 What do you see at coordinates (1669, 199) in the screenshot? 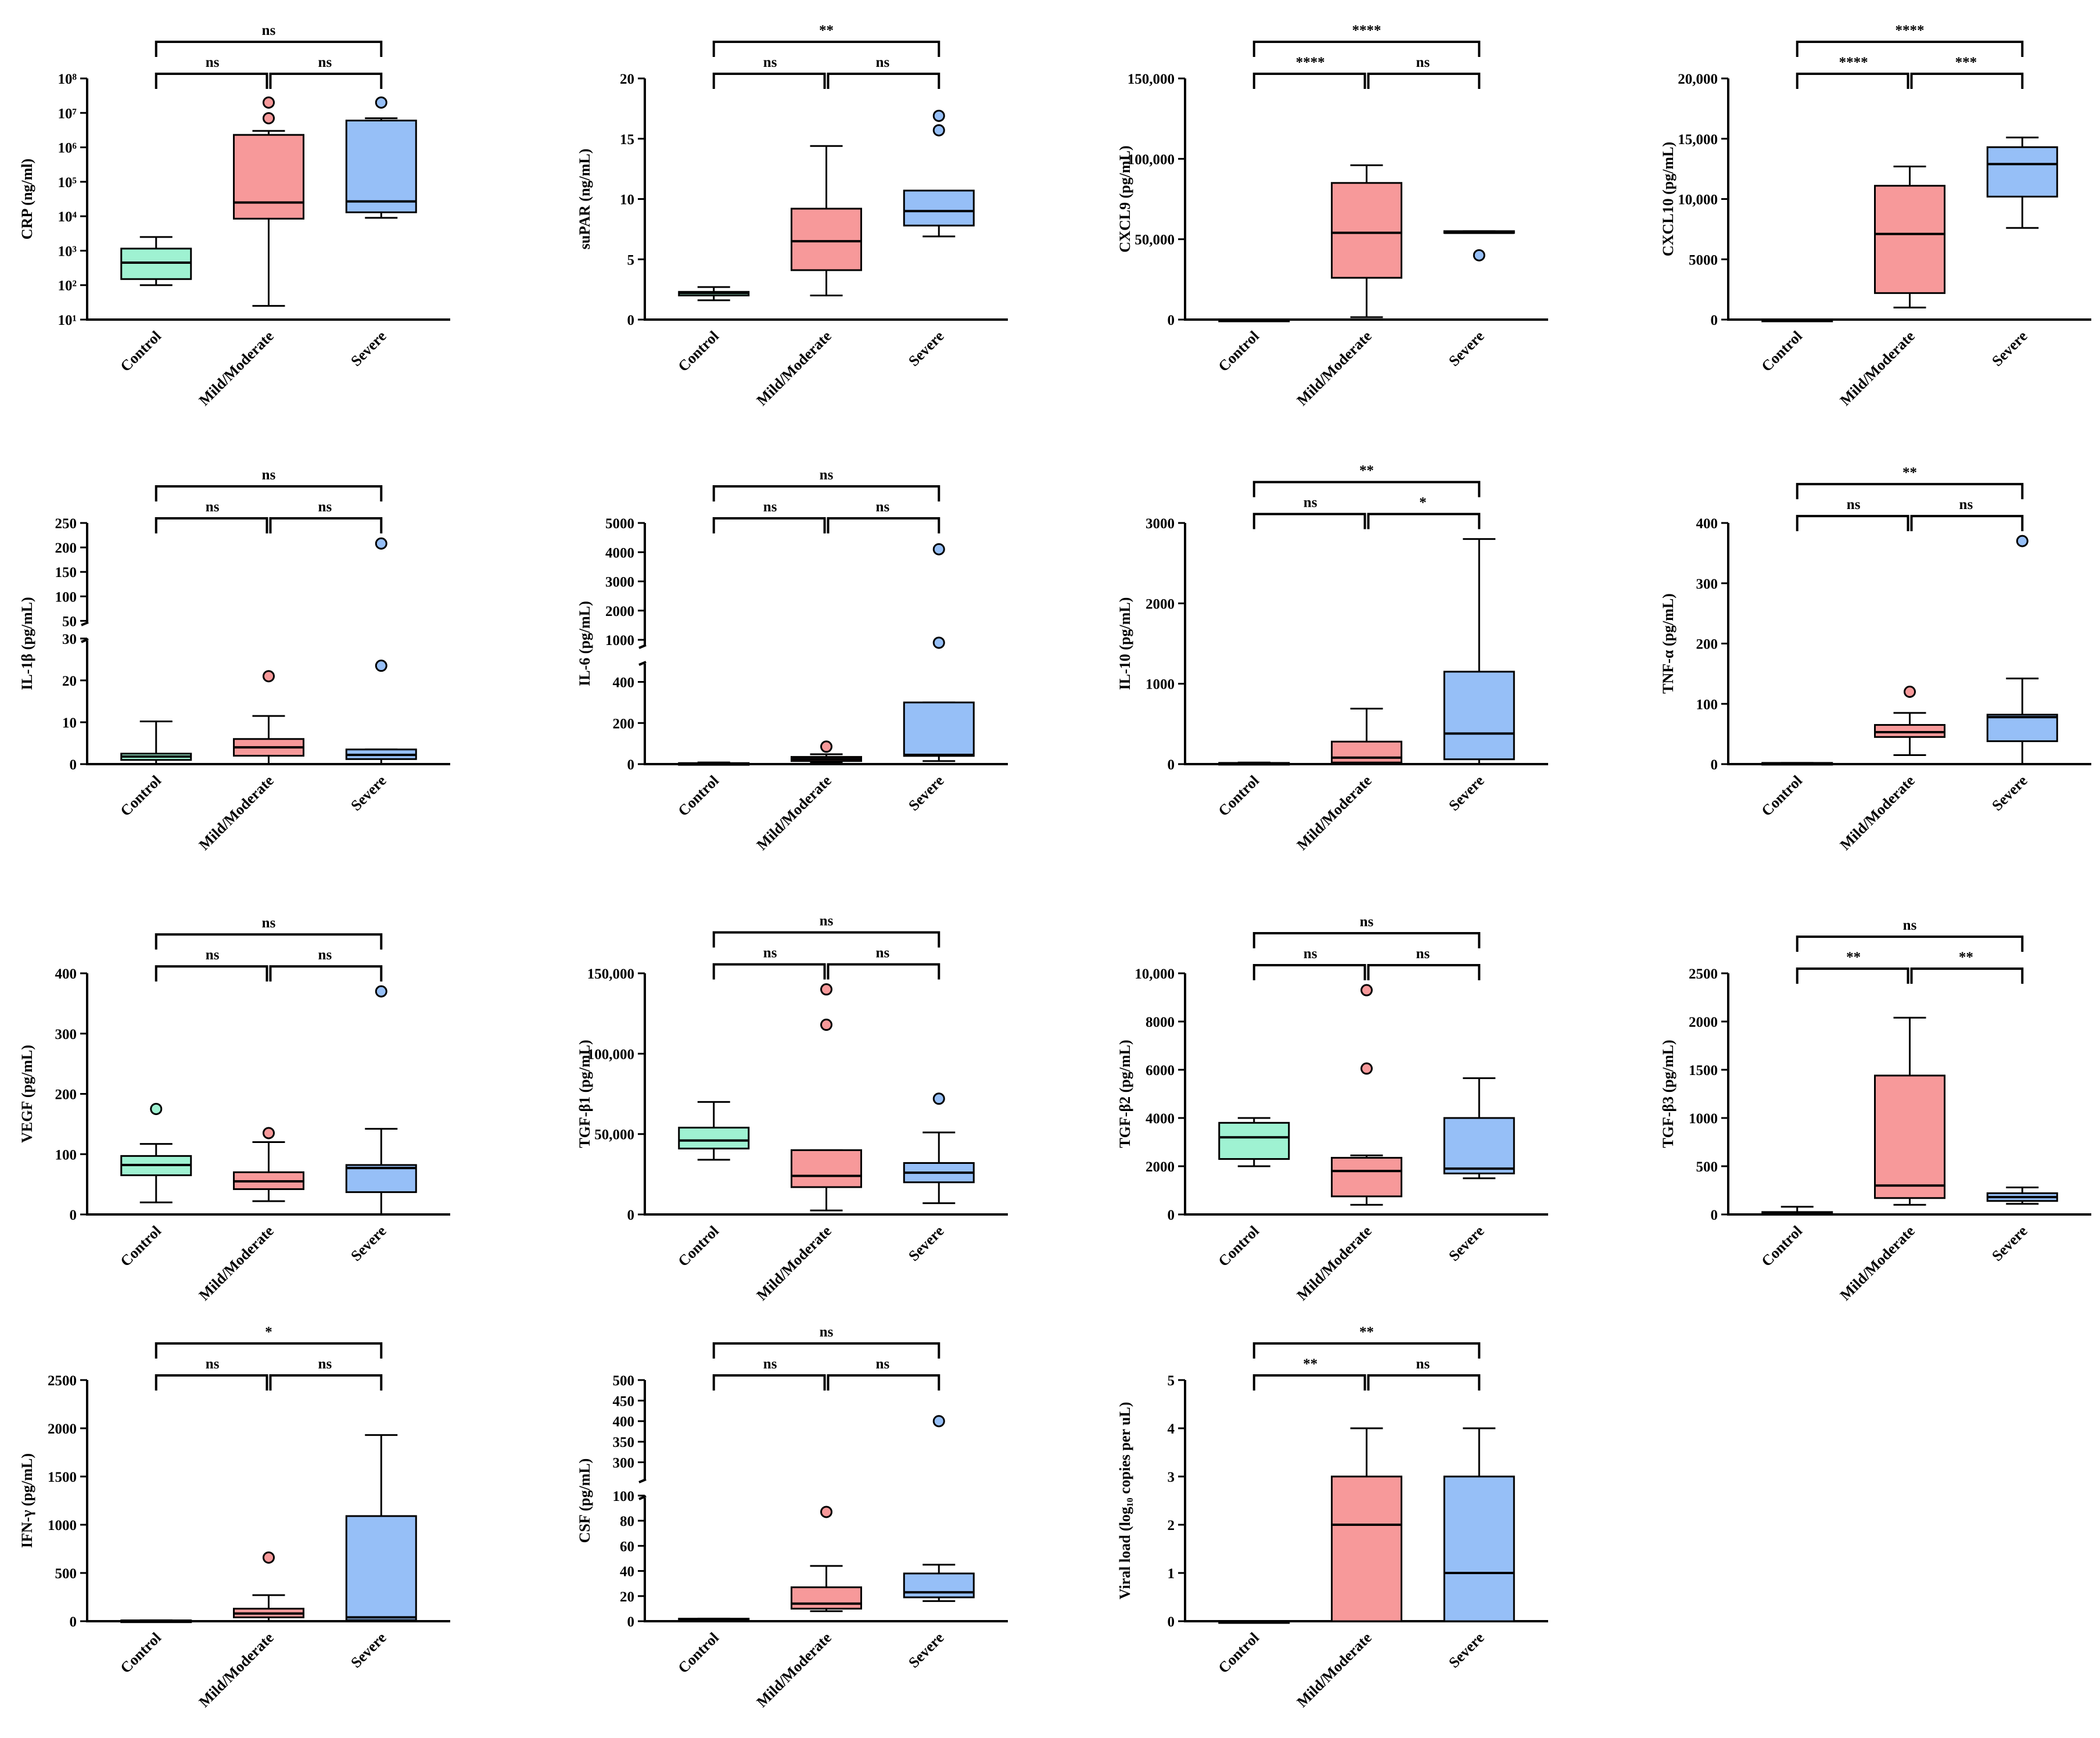
I see `y-axis-title: CXCL10 (pg/mL)` at bounding box center [1669, 199].